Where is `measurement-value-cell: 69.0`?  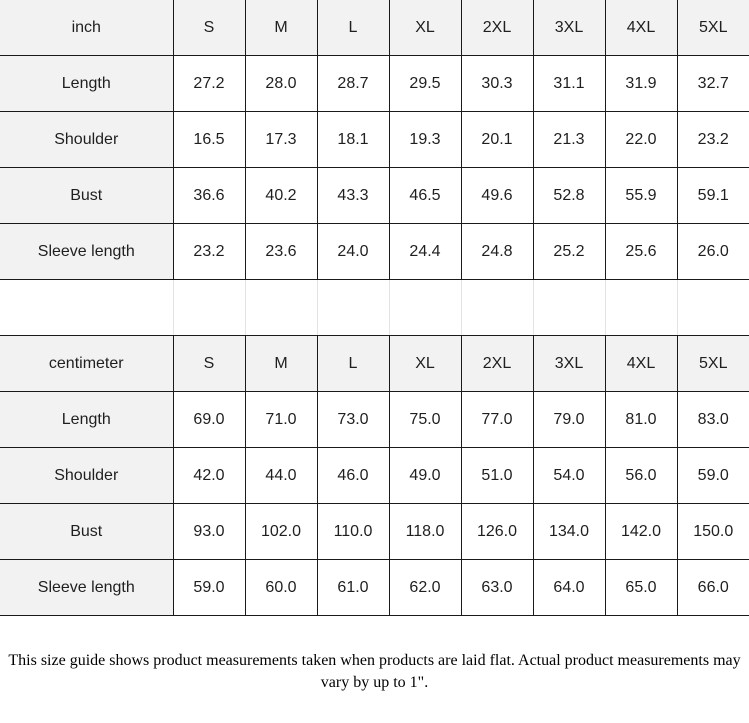 measurement-value-cell: 69.0 is located at coordinates (209, 419).